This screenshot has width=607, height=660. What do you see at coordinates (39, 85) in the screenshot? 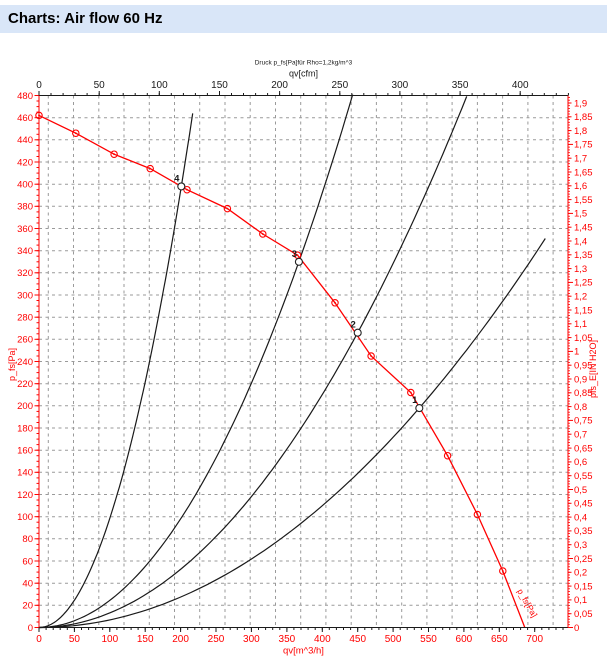
I see `top-axis-tick-label: 0` at bounding box center [39, 85].